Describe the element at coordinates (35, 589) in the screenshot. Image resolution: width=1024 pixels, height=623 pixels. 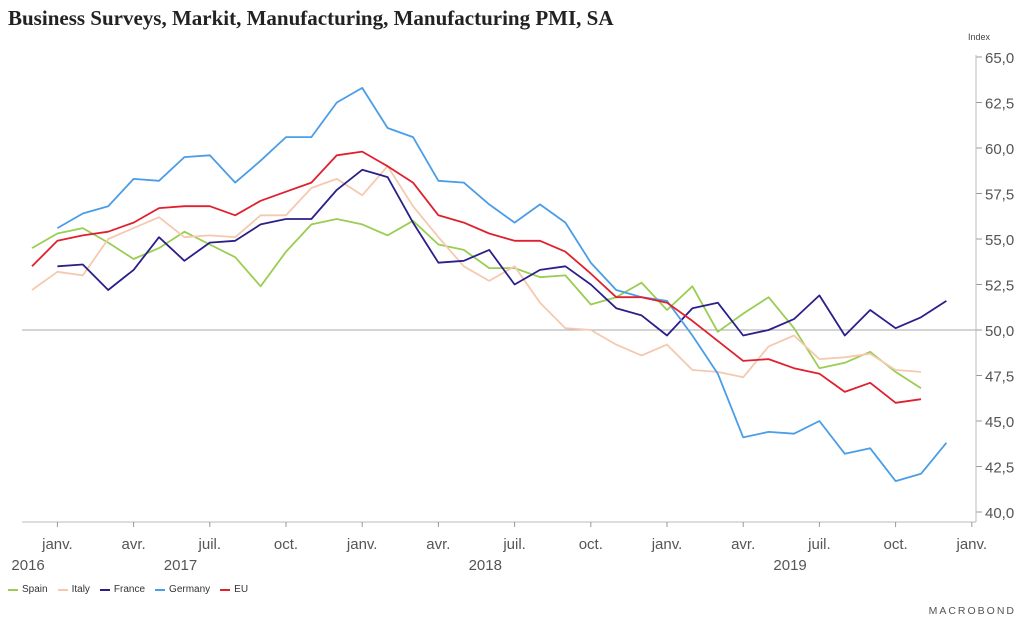
I see `legend-label: Spain` at that location.